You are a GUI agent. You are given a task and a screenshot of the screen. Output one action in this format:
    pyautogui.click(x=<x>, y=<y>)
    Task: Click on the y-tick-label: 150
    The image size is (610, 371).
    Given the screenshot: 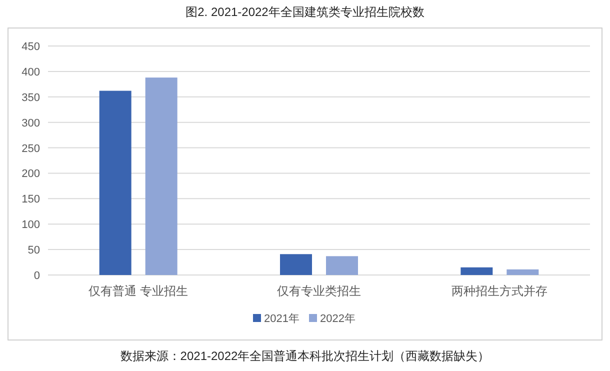 What is the action you would take?
    pyautogui.click(x=31, y=200)
    